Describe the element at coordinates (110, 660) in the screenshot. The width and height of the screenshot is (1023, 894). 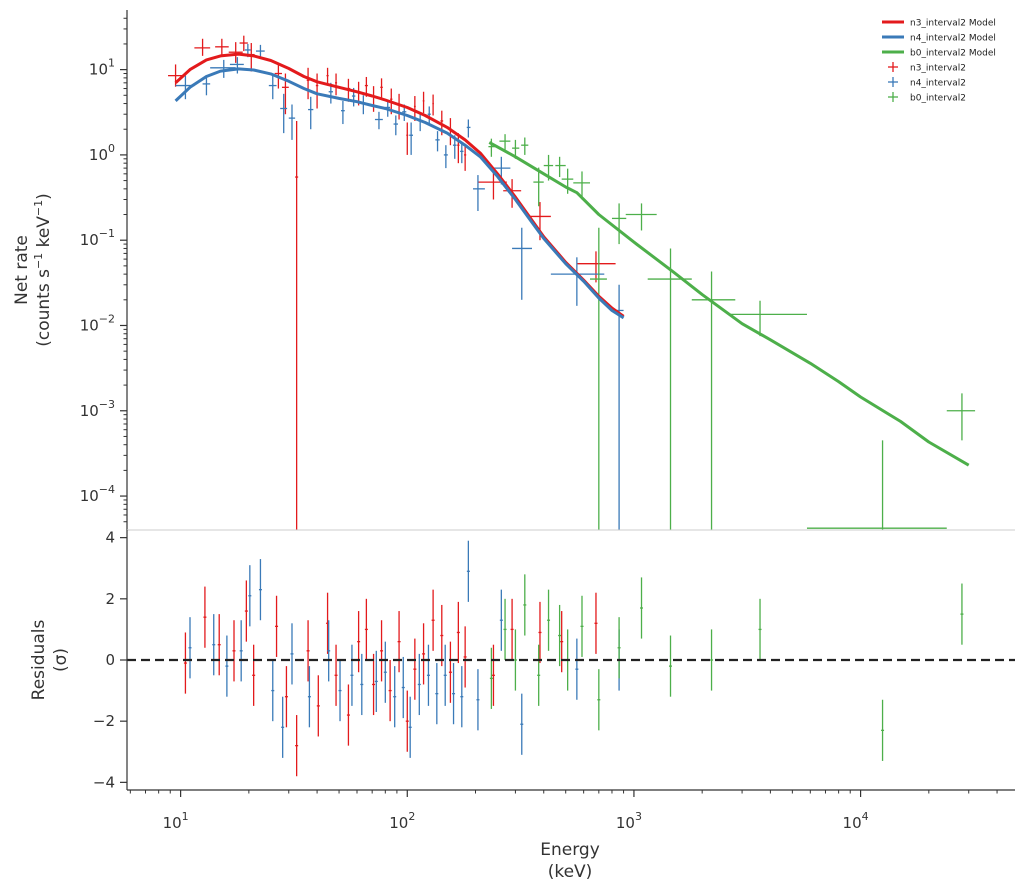
I see `bottom-y-ticks: 4 2 0 −2 −4` at that location.